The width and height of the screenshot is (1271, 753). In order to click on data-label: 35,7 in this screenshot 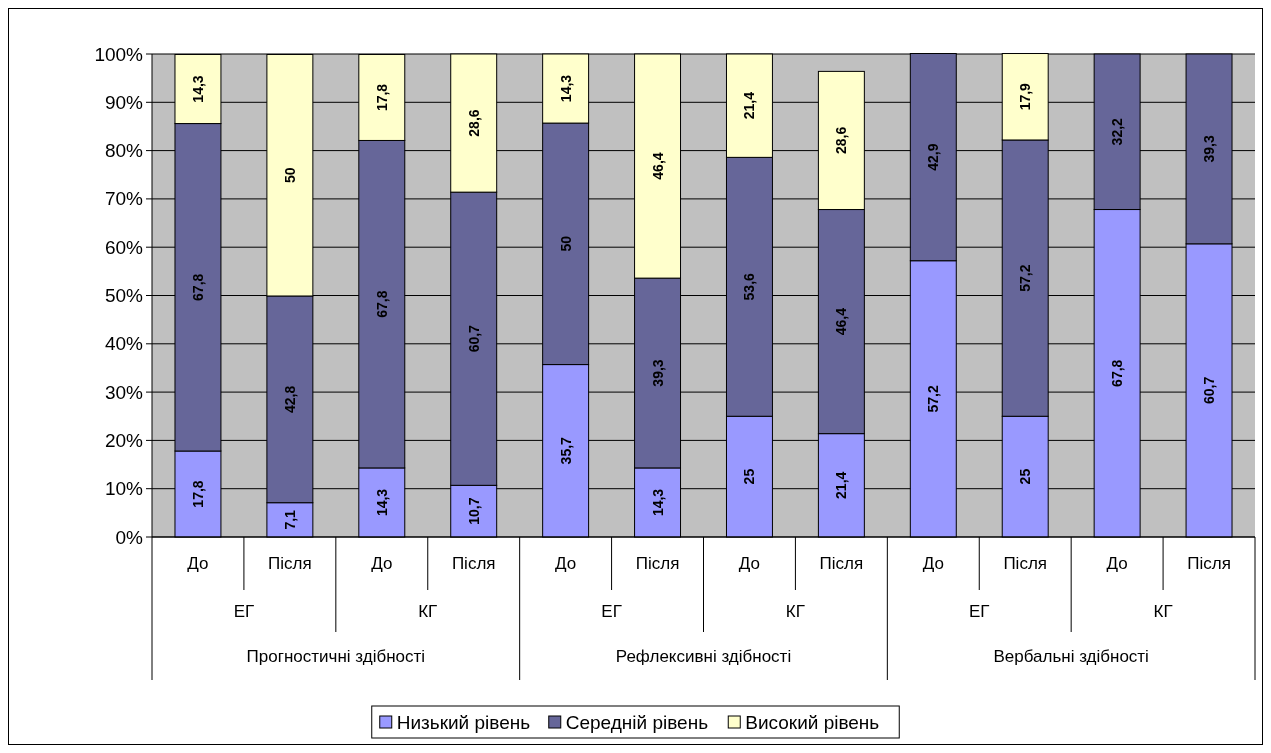, I will do `click(565, 450)`.